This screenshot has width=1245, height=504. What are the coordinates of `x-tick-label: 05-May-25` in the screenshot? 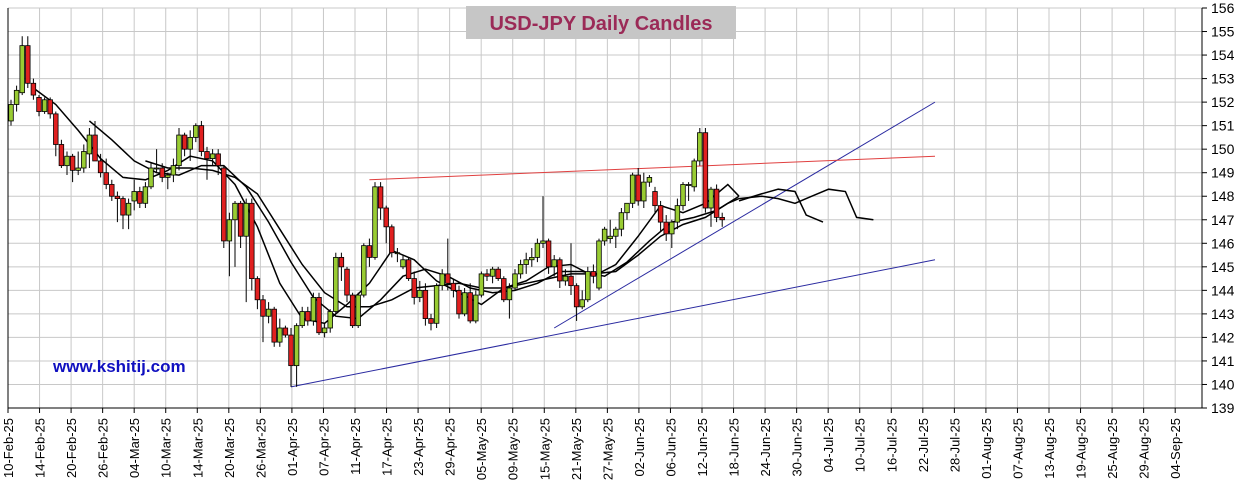 It's located at (481, 449).